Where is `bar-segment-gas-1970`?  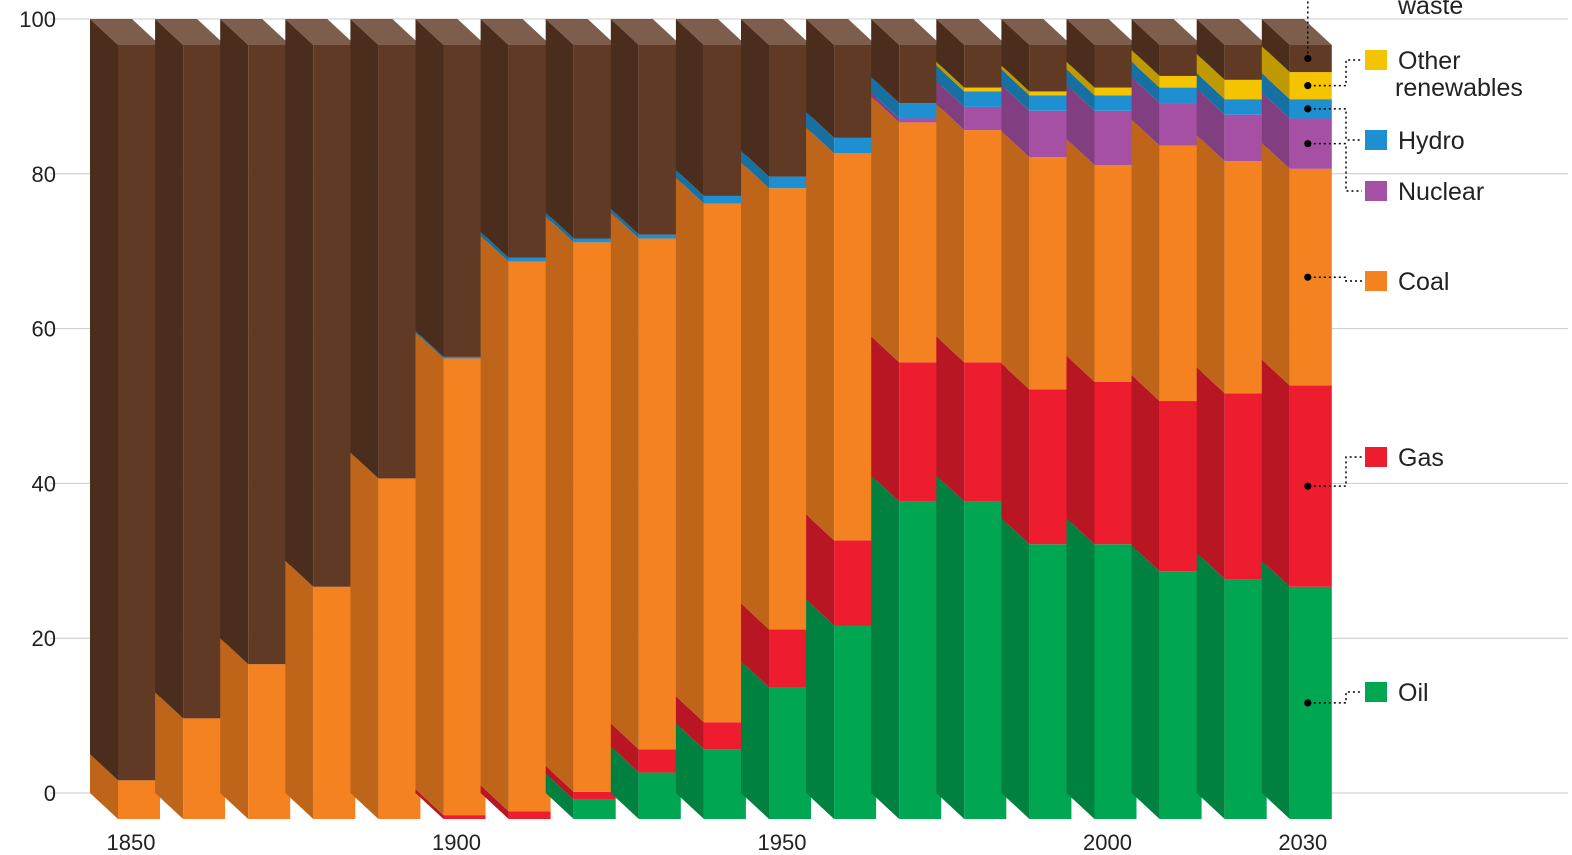 bar-segment-gas-1970 is located at coordinates (920, 432).